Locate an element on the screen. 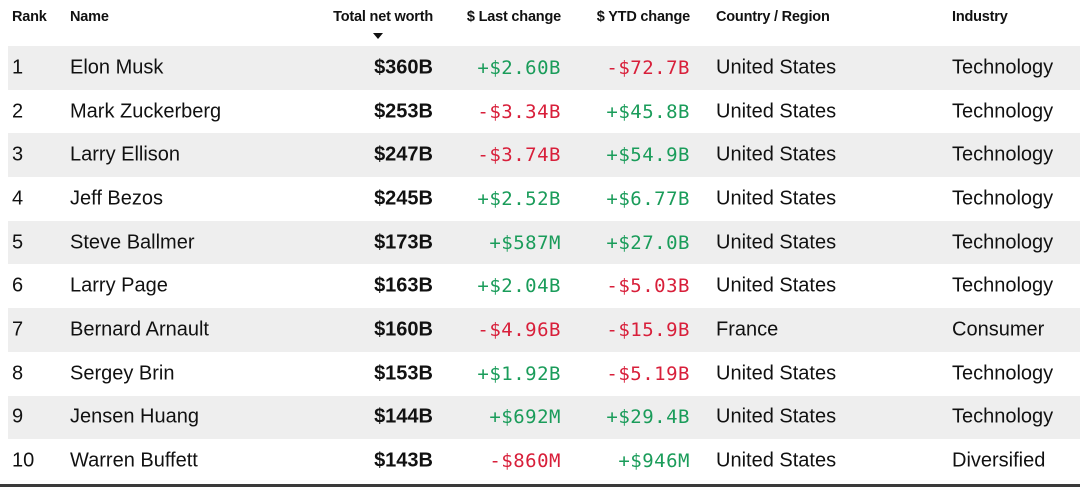  ytd-change-cell: -$15.9B is located at coordinates (648, 329).